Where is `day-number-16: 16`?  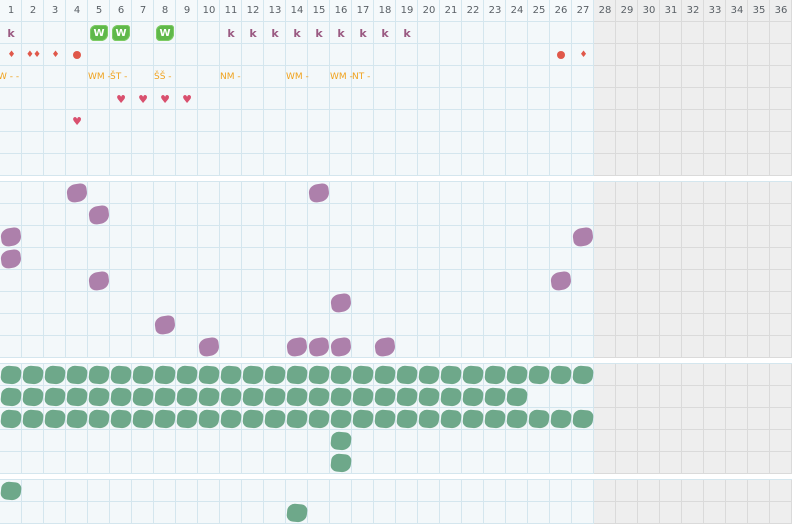
day-number-16: 16 is located at coordinates (341, 10).